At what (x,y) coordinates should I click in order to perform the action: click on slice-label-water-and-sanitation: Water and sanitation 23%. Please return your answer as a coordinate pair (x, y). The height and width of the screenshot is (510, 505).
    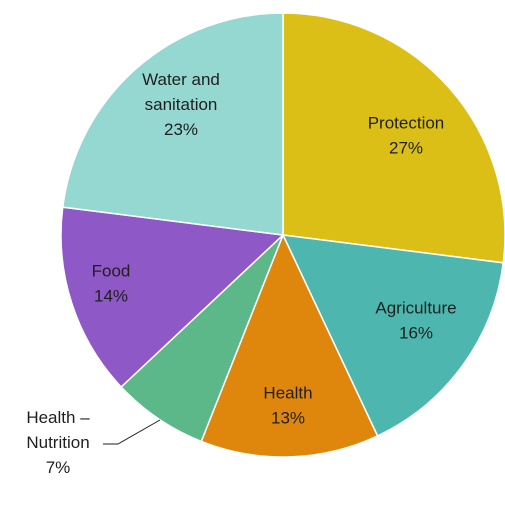
    Looking at the image, I should click on (181, 104).